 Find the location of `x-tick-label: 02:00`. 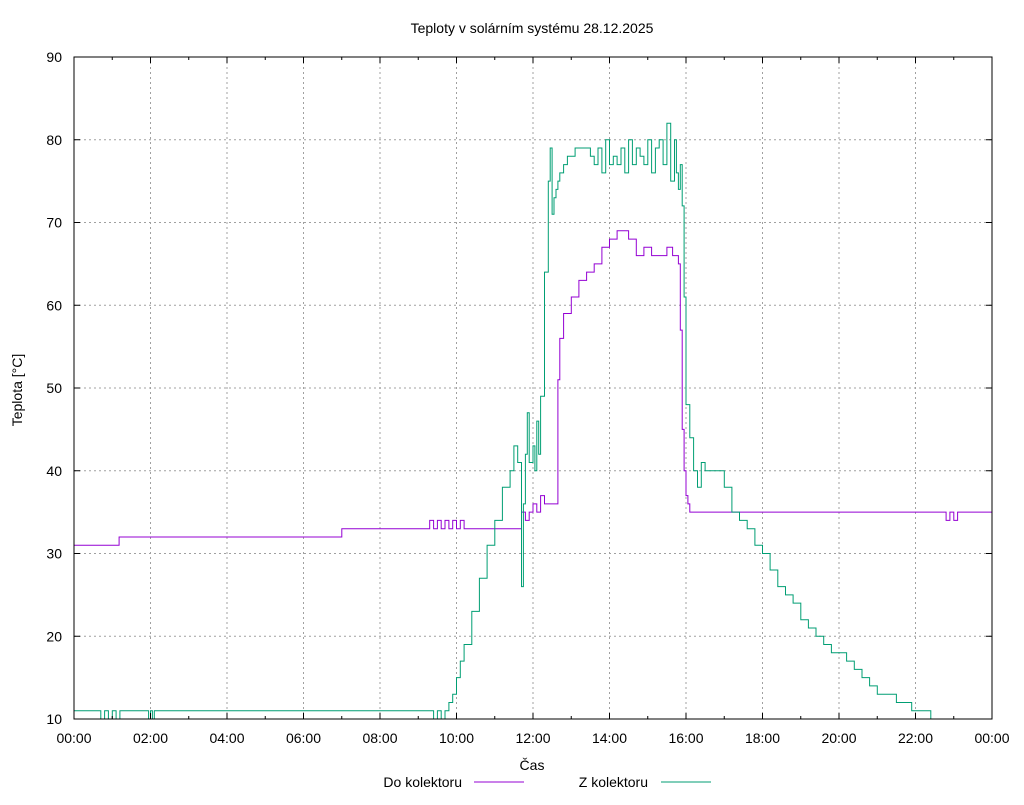

x-tick-label: 02:00 is located at coordinates (150, 738).